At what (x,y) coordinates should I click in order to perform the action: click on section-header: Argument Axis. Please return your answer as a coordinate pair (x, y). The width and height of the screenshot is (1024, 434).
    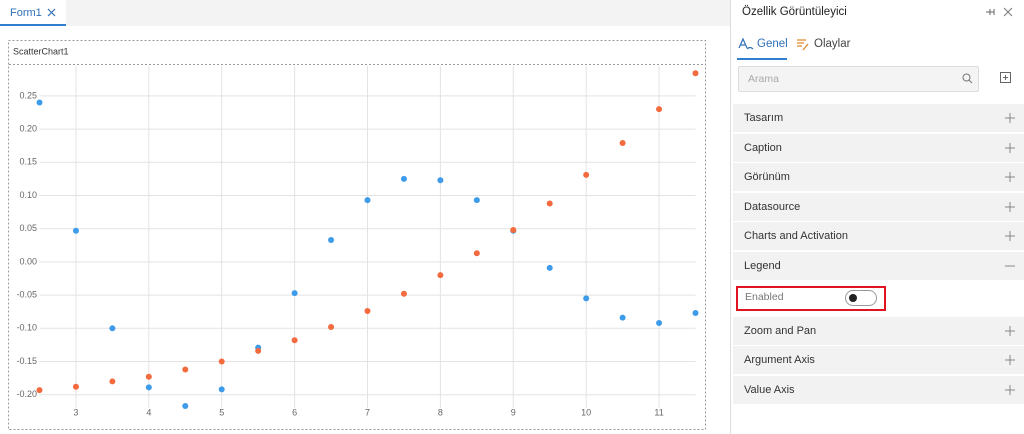
    Looking at the image, I should click on (878, 360).